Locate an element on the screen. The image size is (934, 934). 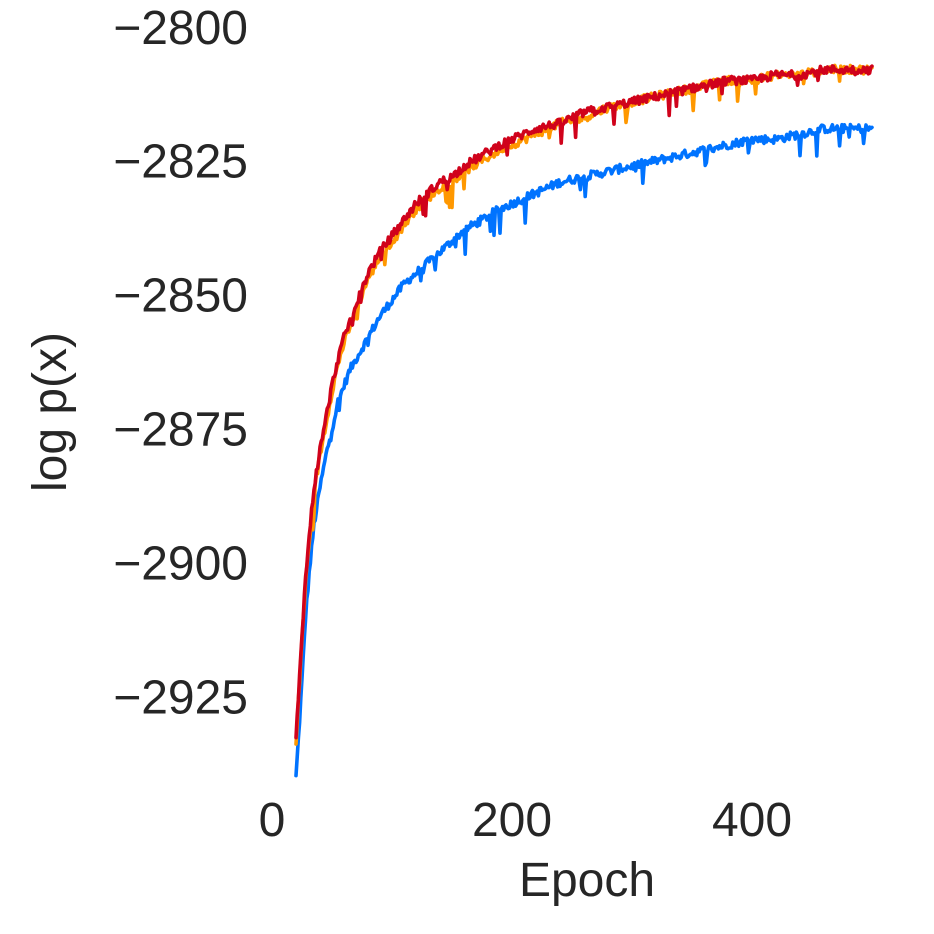
y-tick-label: −2925 is located at coordinates (180, 698).